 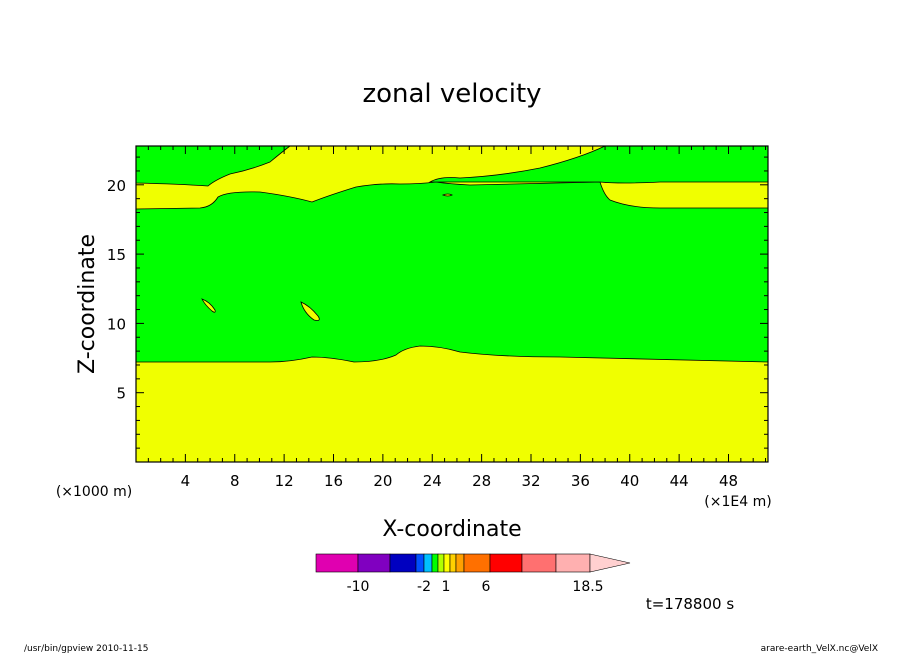 What do you see at coordinates (819, 649) in the screenshot?
I see `footer-right: arare-earth_VelX.nc@VelX` at bounding box center [819, 649].